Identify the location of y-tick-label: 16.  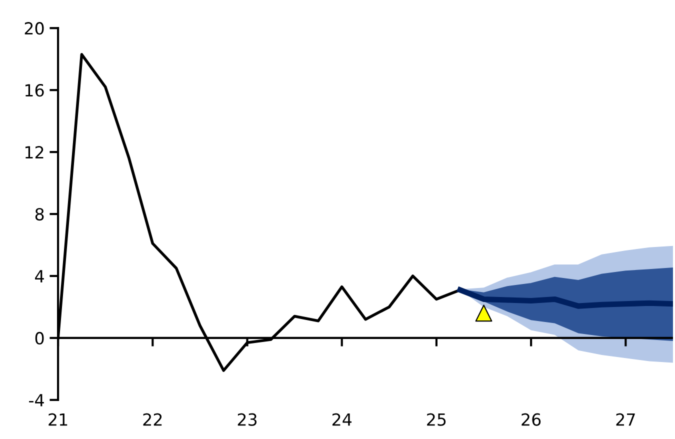
(34, 90).